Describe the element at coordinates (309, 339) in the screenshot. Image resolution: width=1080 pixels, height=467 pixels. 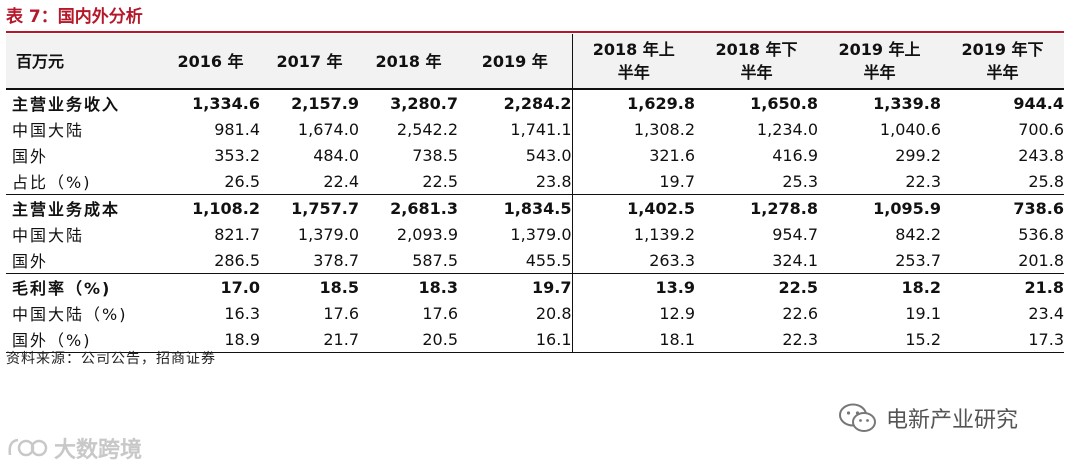
I see `table-cell: 21.7` at that location.